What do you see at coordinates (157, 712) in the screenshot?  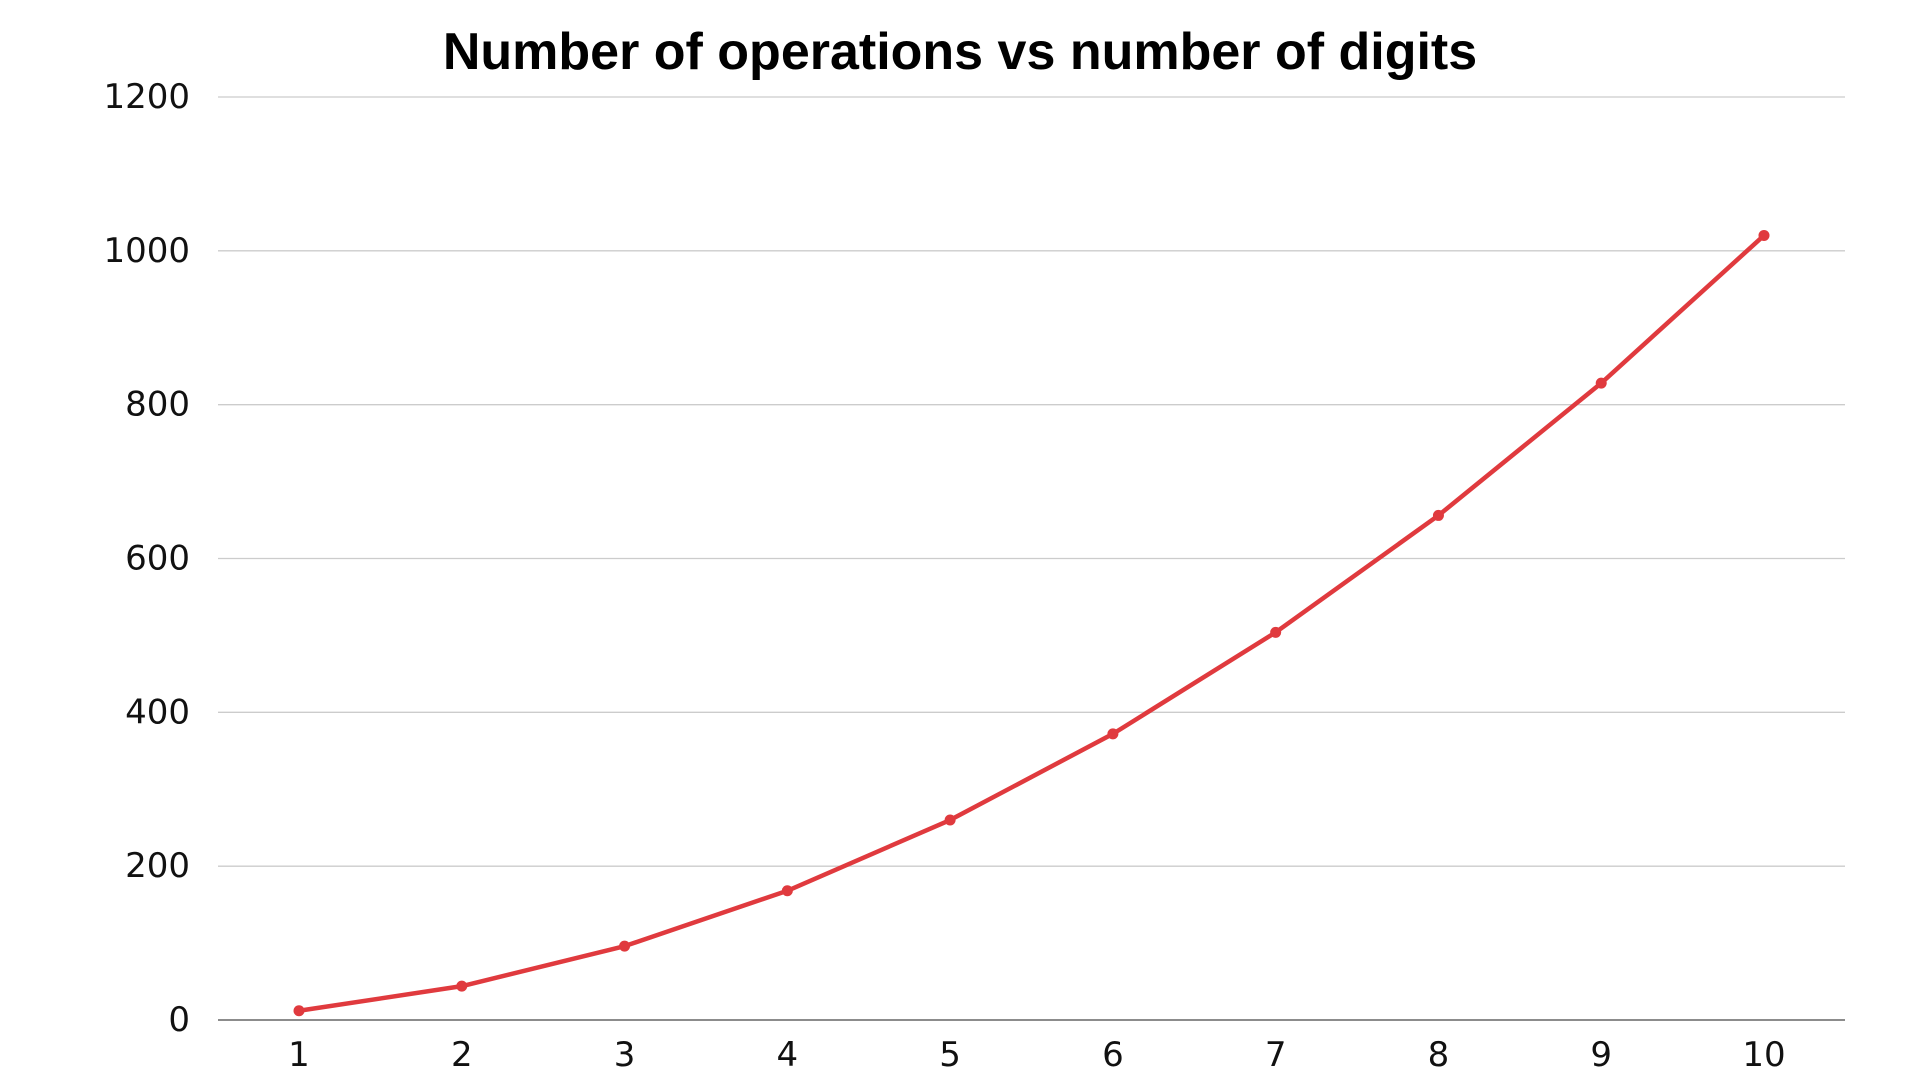 I see `y-tick-label: 400` at bounding box center [157, 712].